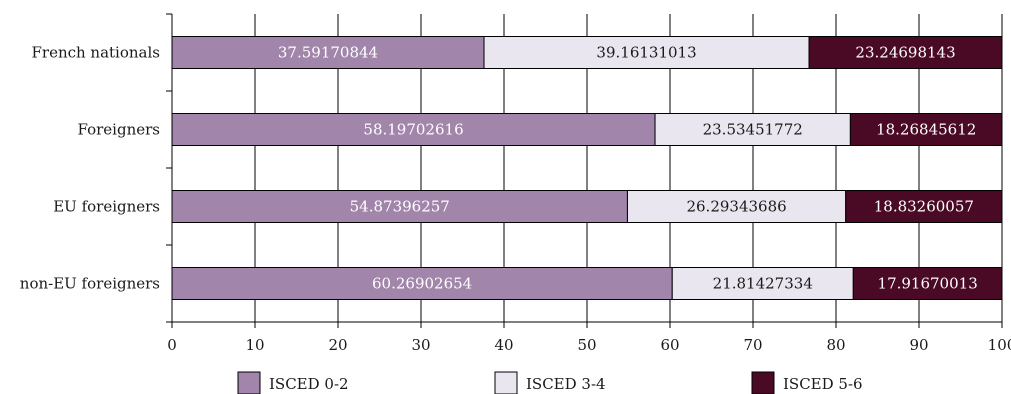  I want to click on category-label-4: non-EU foreigners, so click(90, 284).